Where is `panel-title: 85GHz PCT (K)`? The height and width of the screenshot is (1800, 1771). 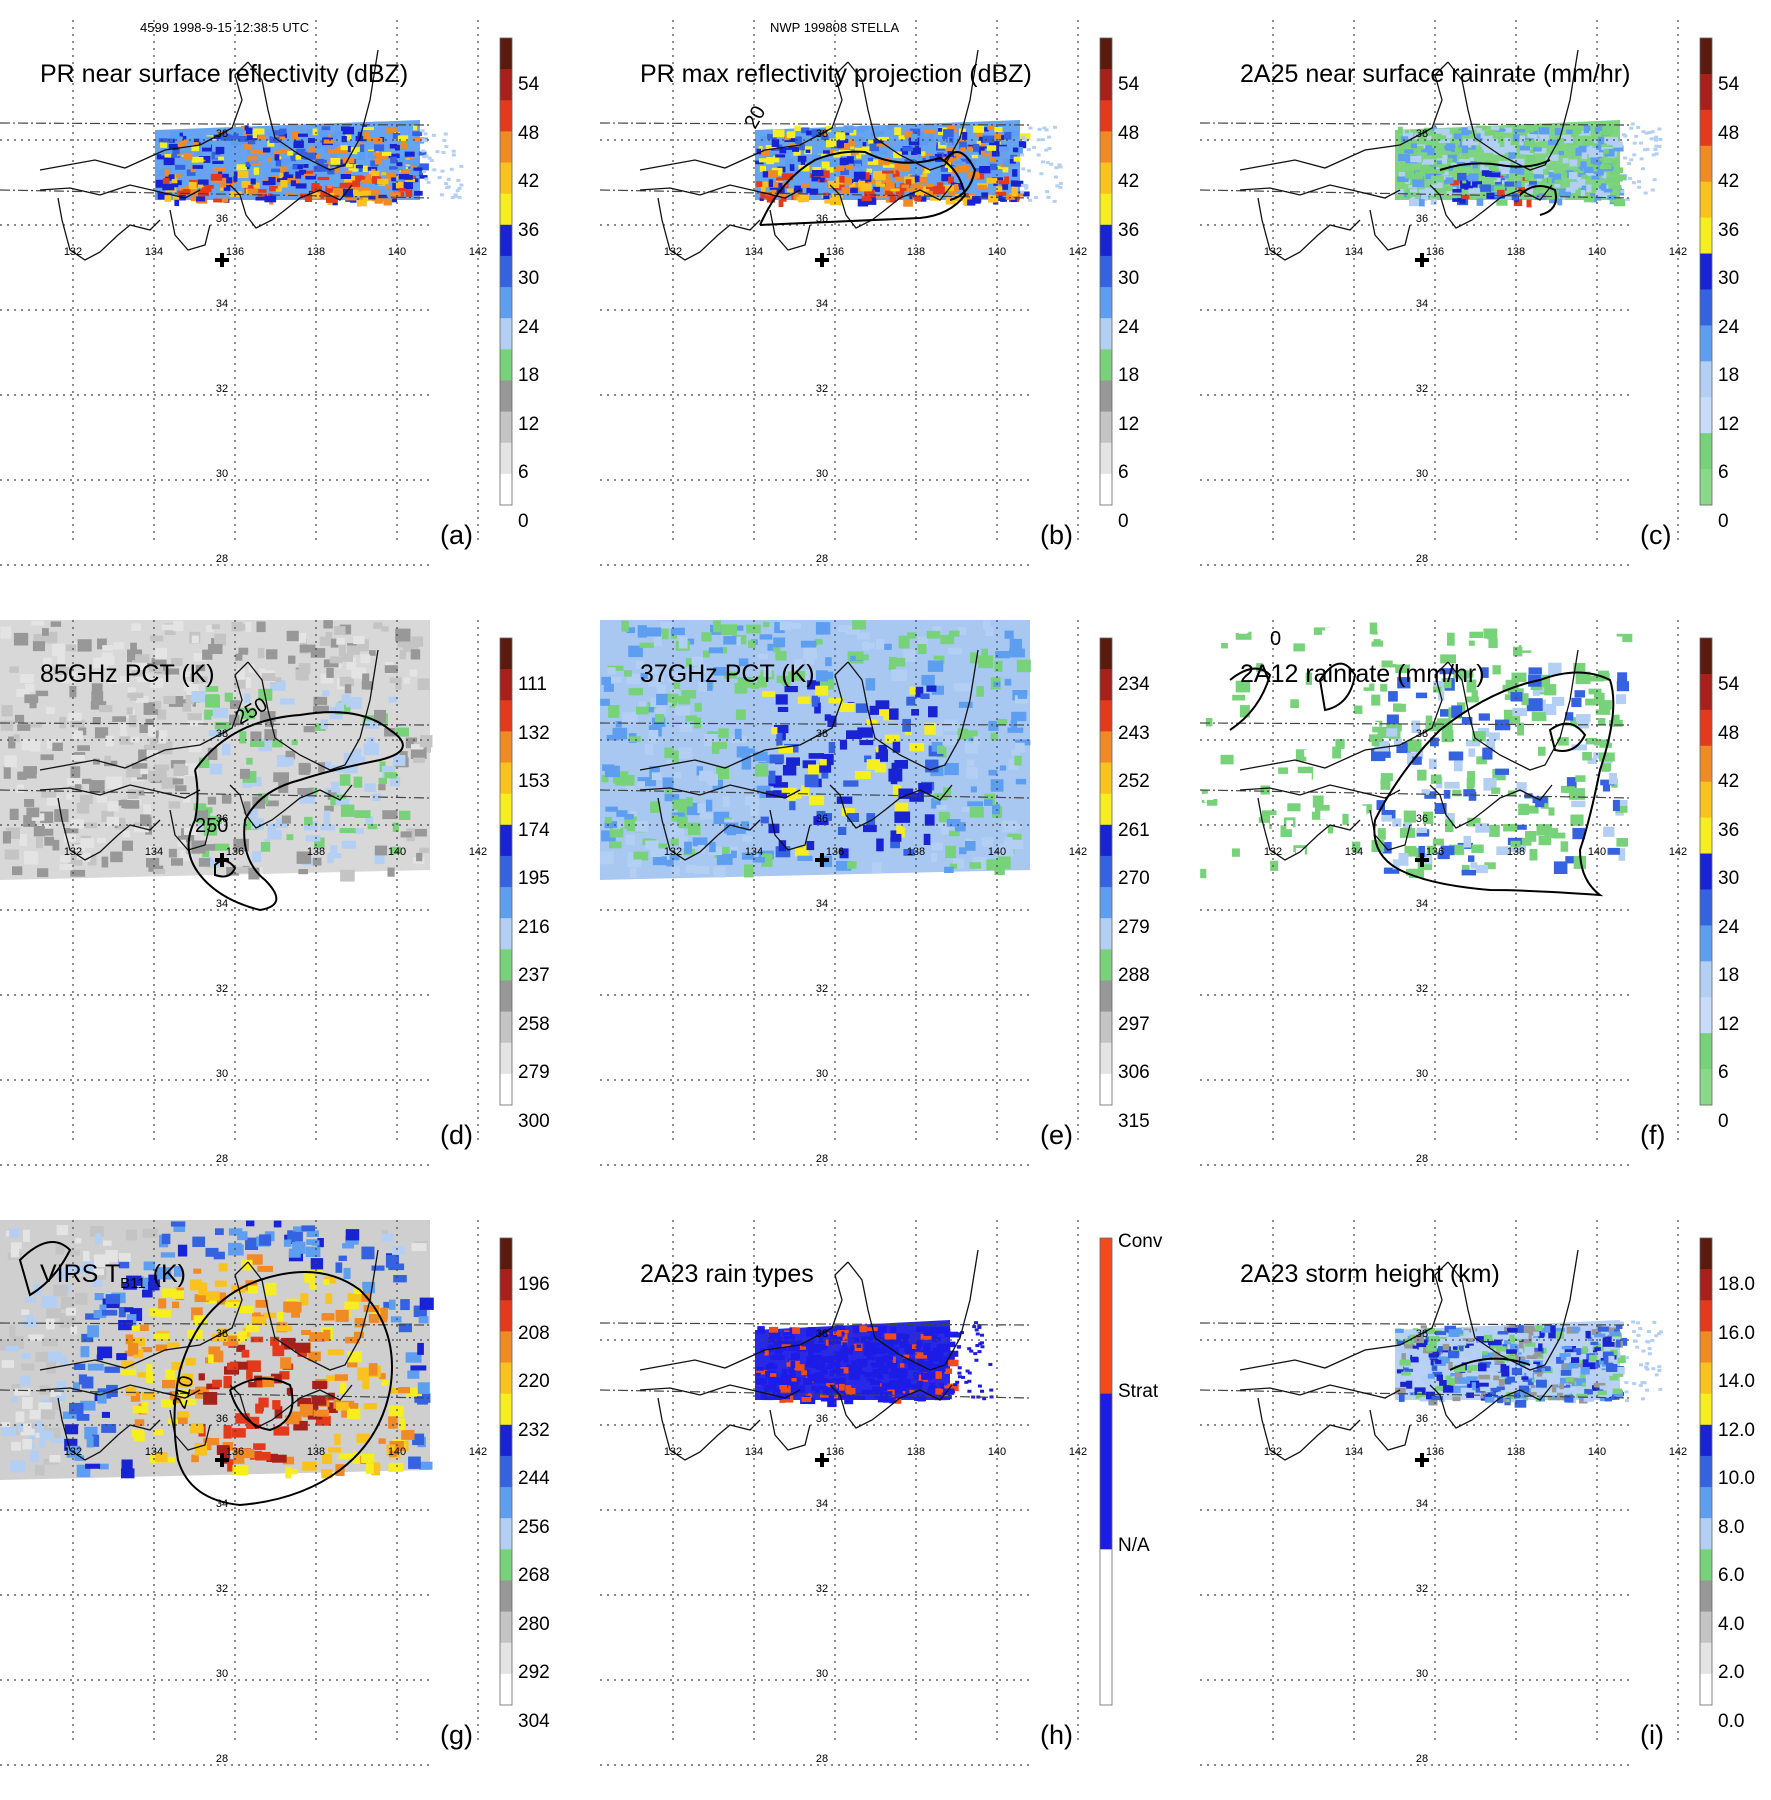 panel-title: 85GHz PCT (K) is located at coordinates (127, 674).